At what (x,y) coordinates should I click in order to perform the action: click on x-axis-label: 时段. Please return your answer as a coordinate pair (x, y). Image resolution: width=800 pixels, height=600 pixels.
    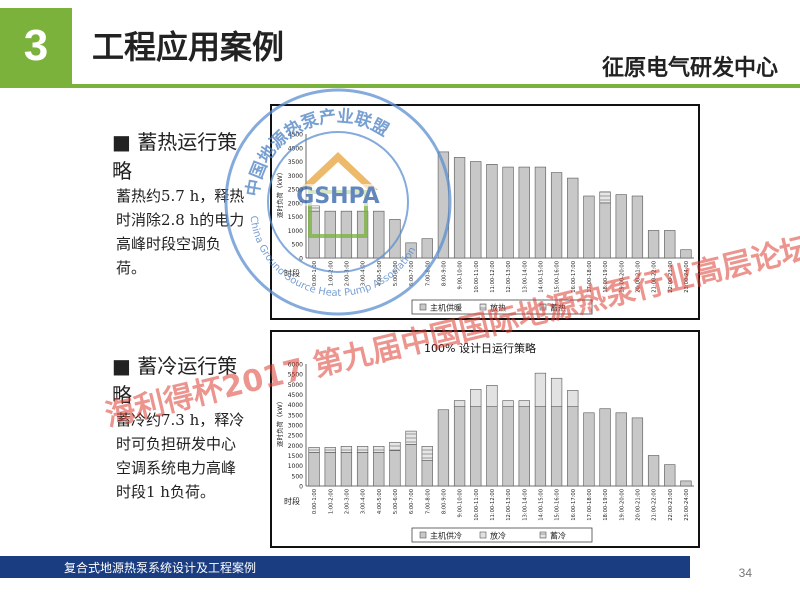
    Looking at the image, I should click on (292, 273).